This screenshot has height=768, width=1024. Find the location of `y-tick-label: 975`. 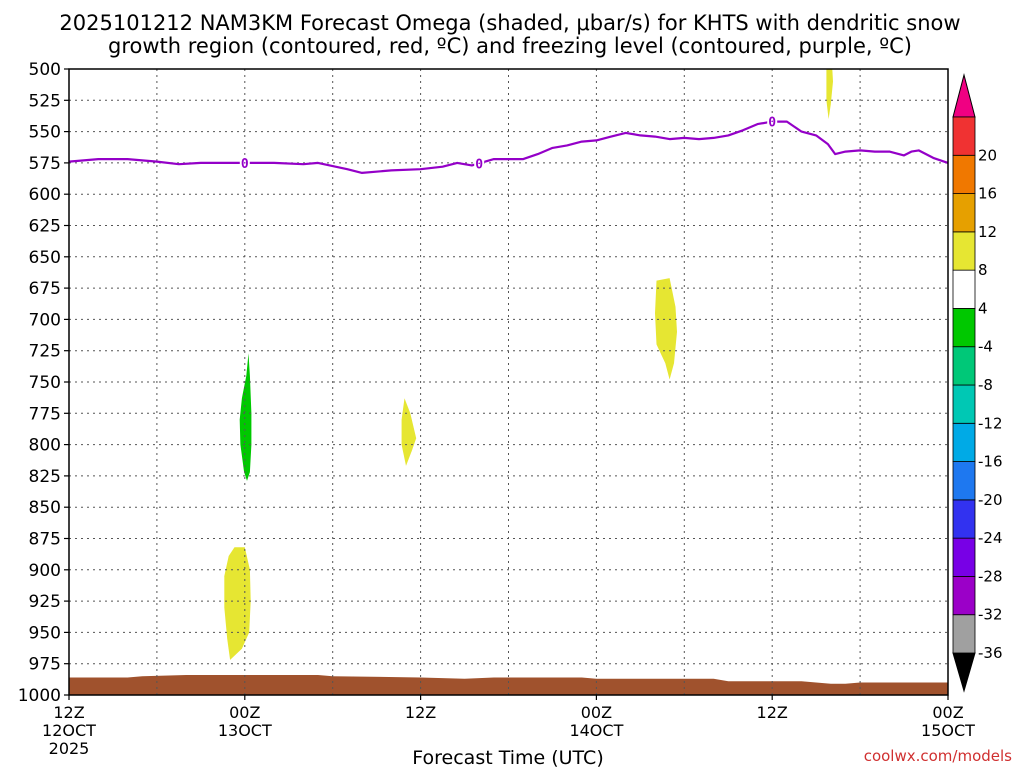

y-tick-label: 975 is located at coordinates (45, 665).